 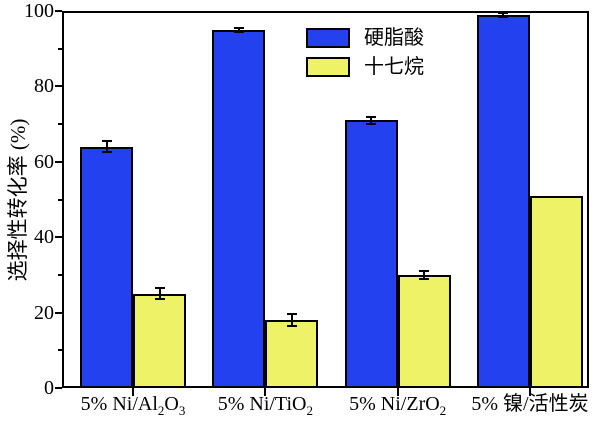 I want to click on legend-item-硬脂酸: 硬脂酸, so click(x=365, y=38).